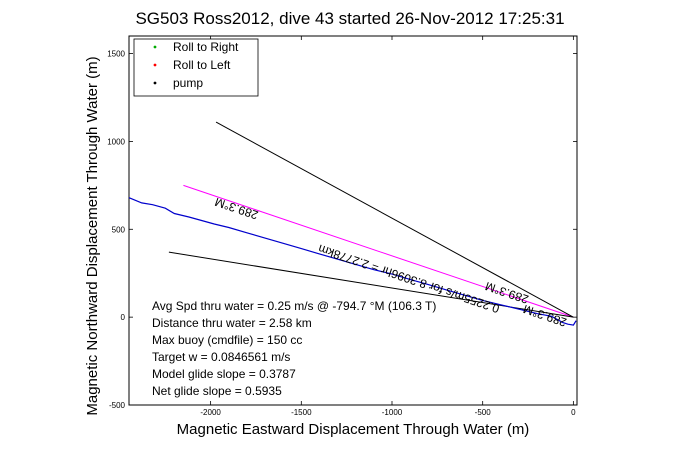  What do you see at coordinates (301, 412) in the screenshot?
I see `x-tick-label: -1500` at bounding box center [301, 412].